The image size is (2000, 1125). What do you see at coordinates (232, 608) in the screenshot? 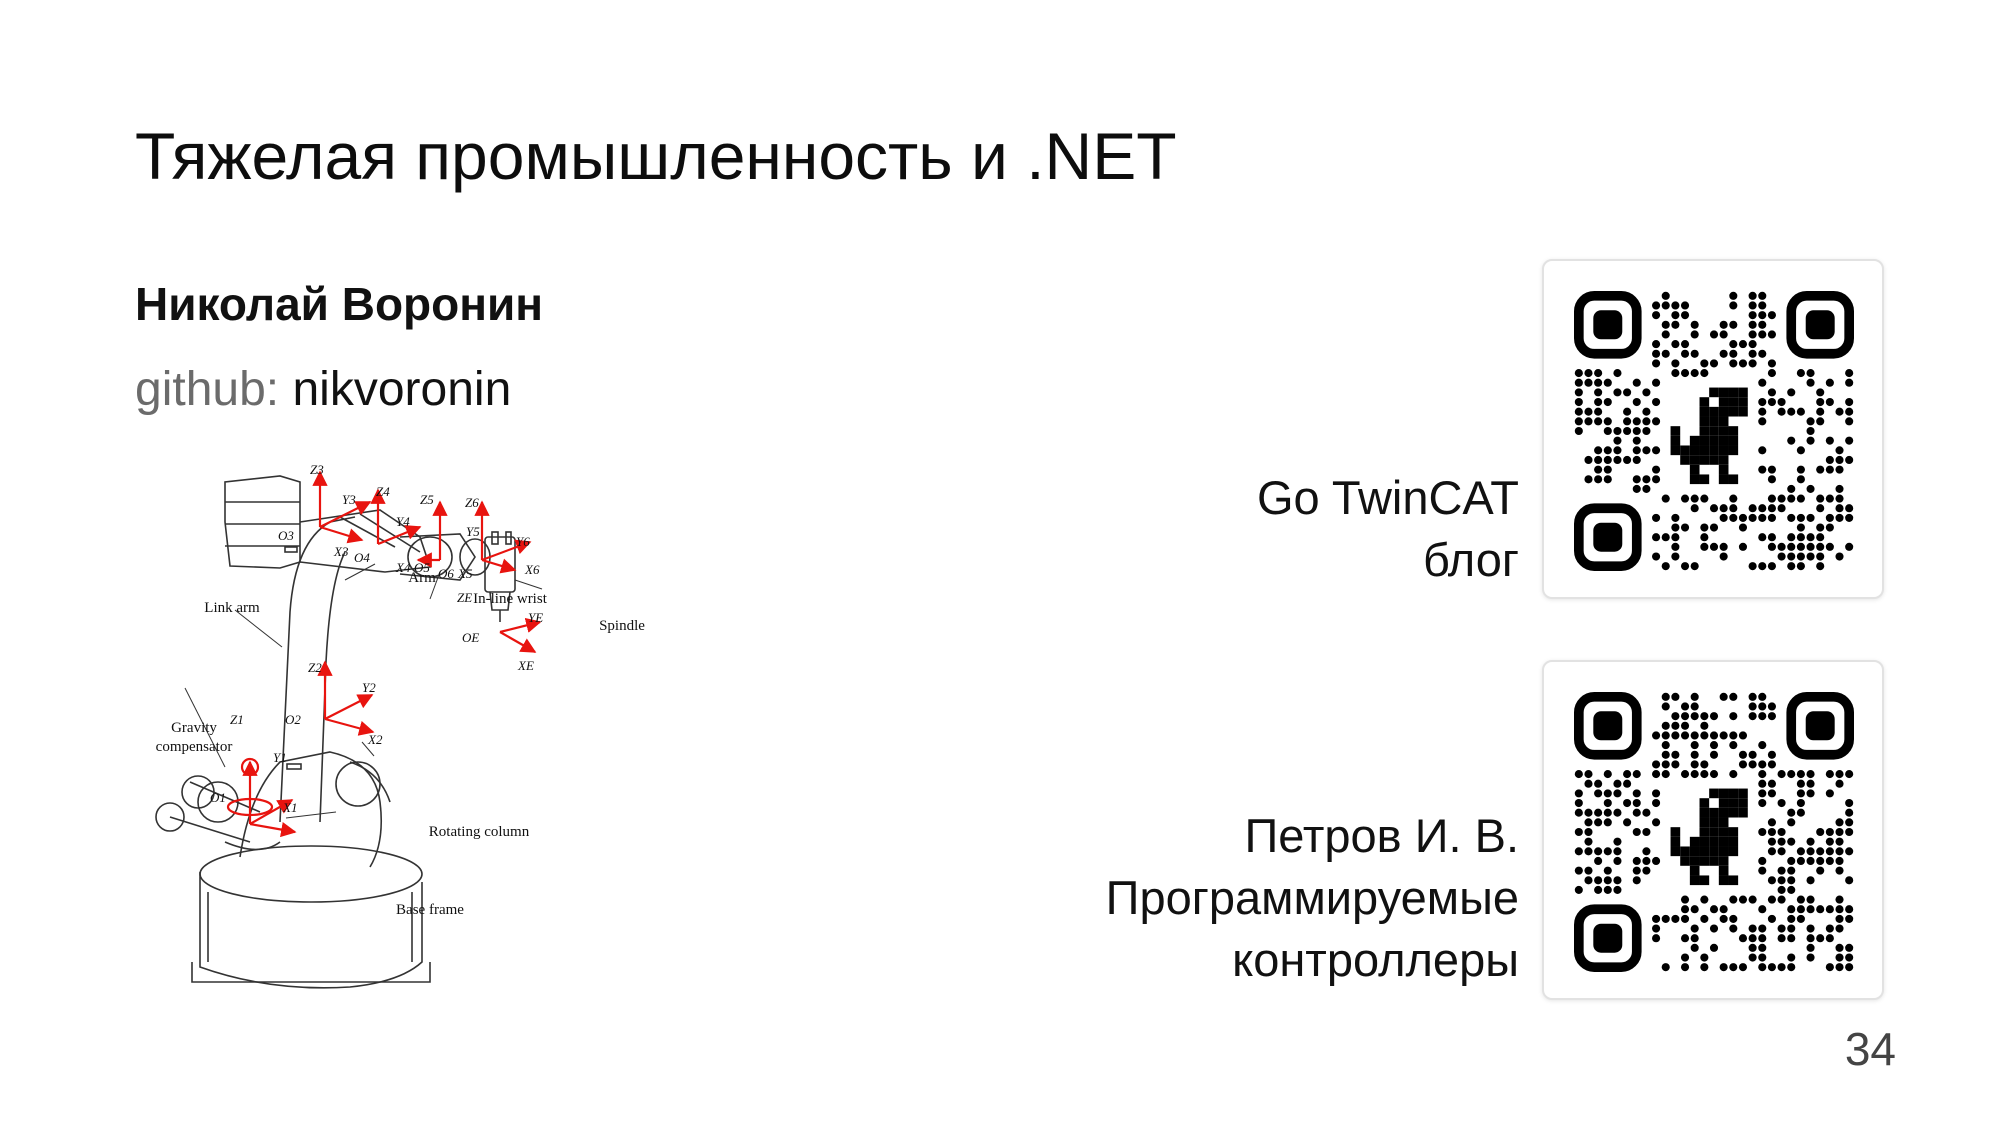
I see `label-link-arm: Link arm` at bounding box center [232, 608].